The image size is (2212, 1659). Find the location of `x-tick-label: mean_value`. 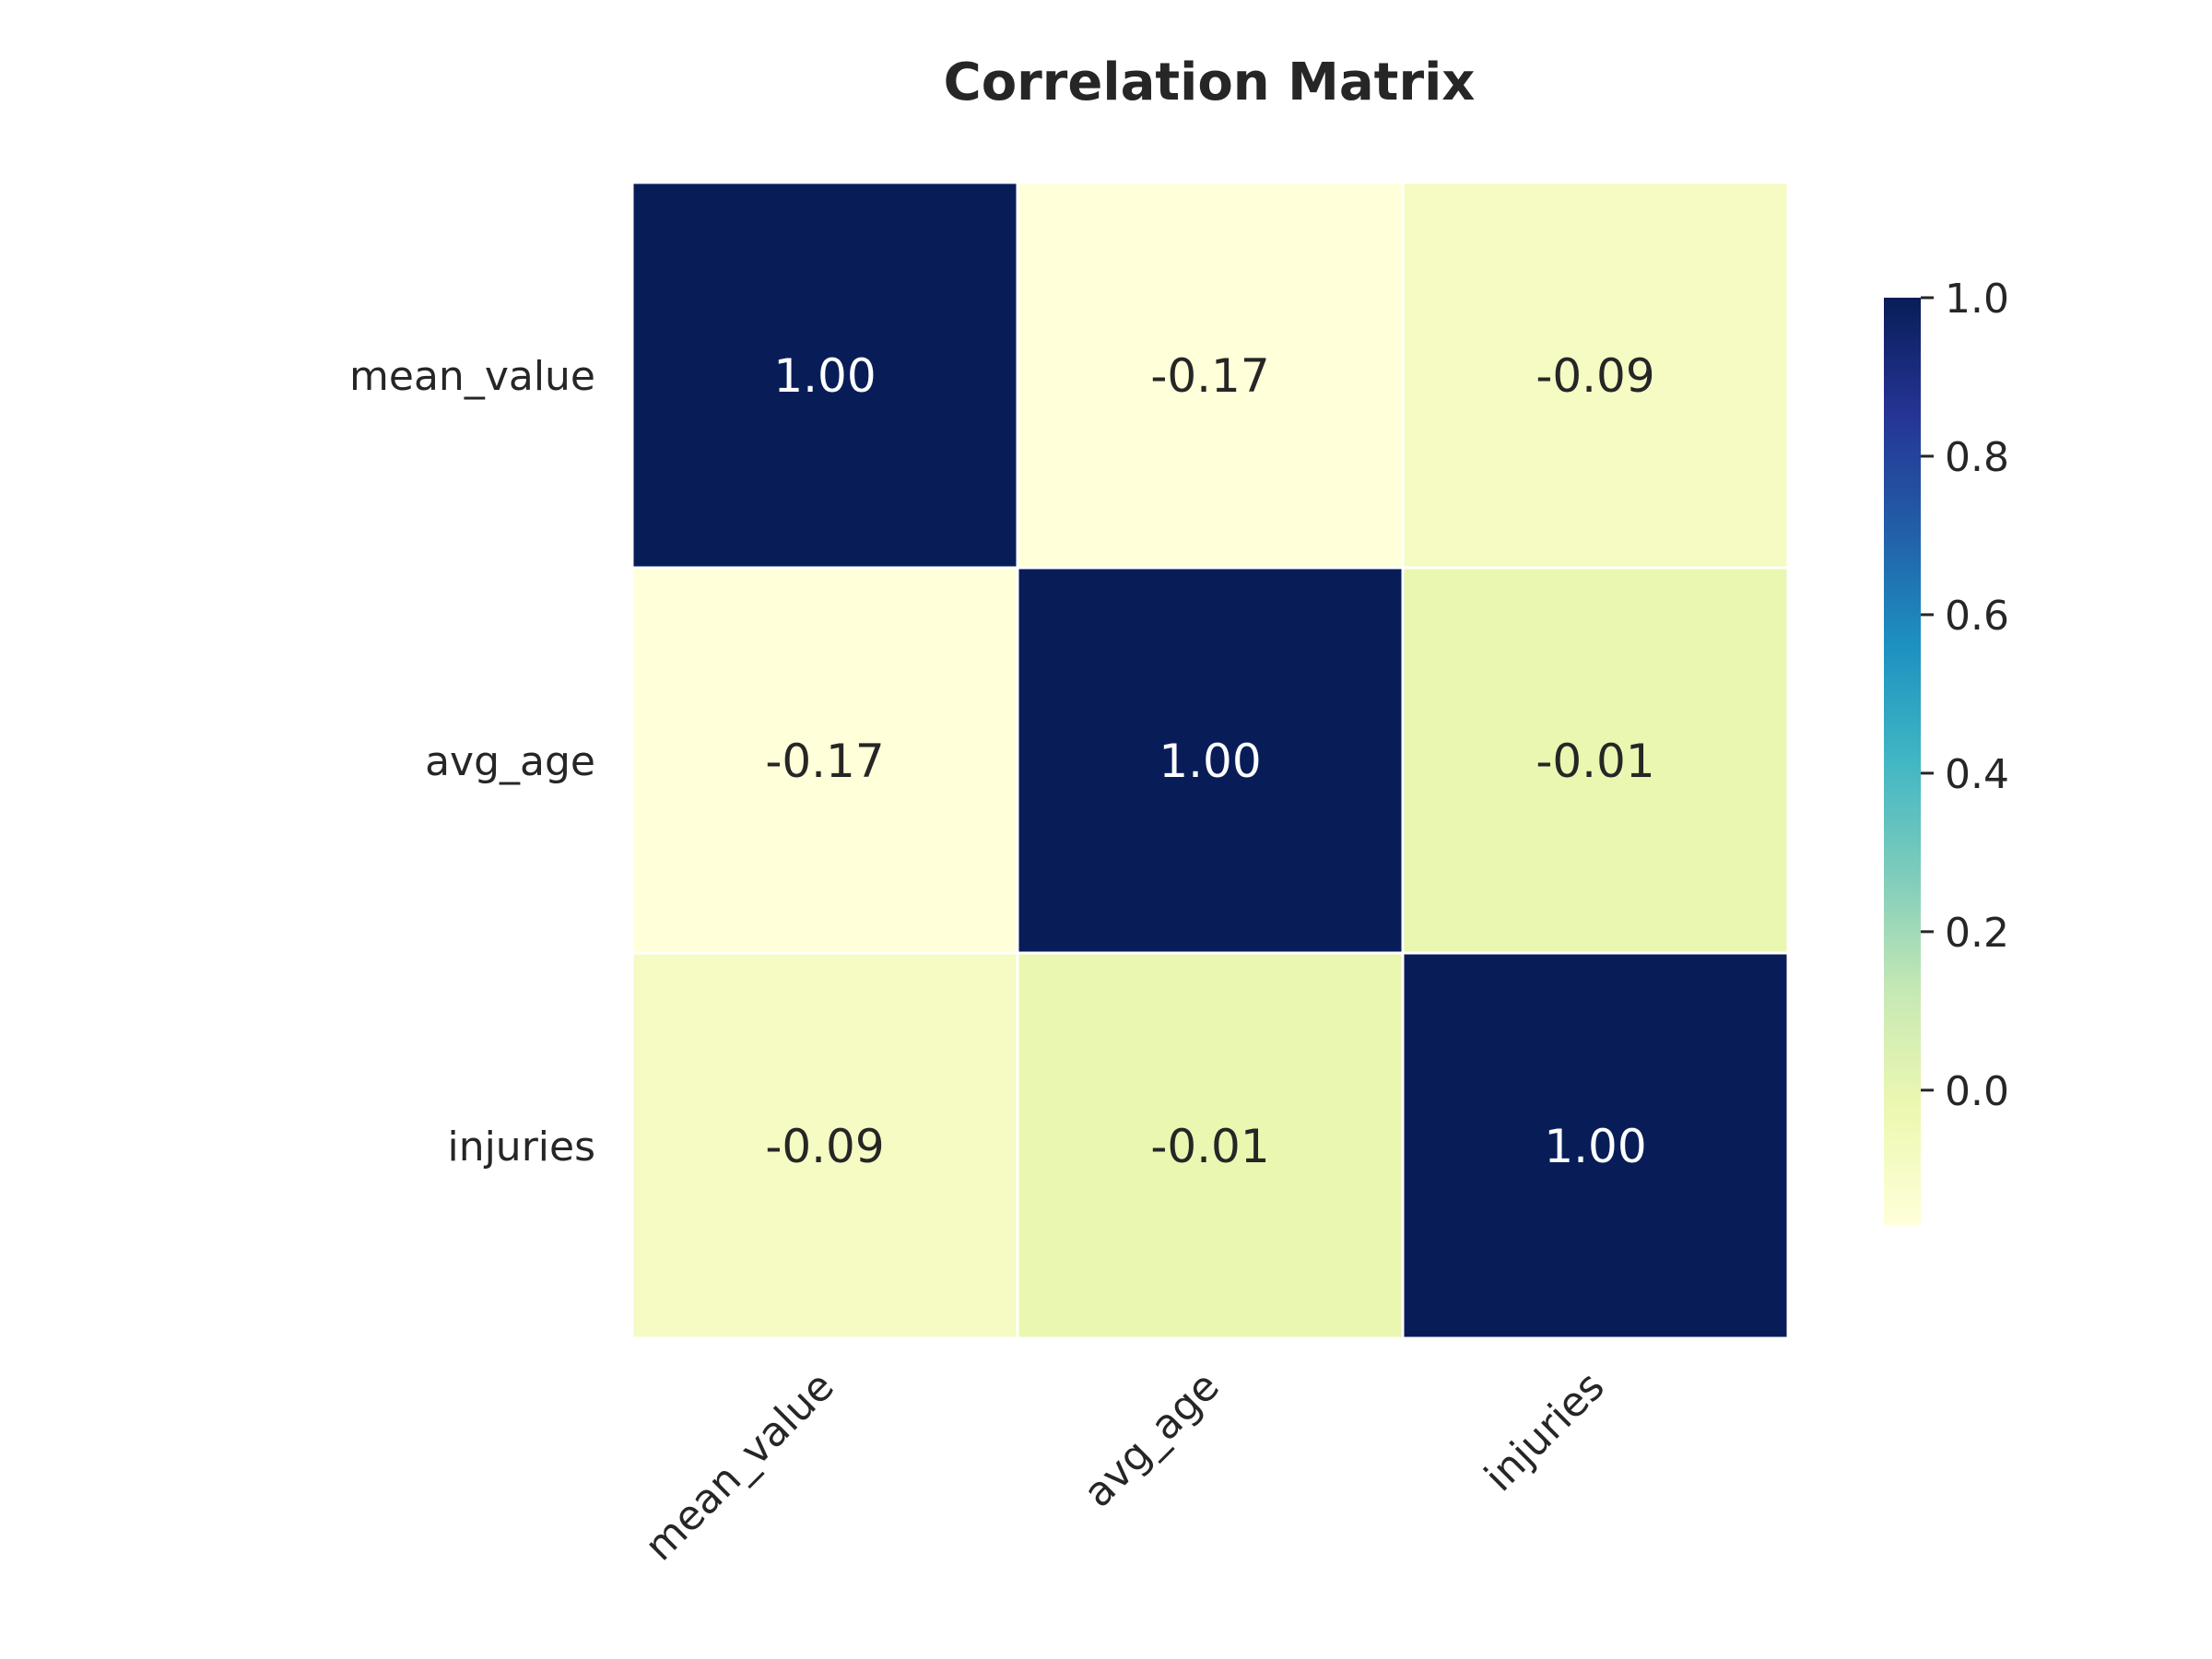

x-tick-label: mean_value is located at coordinates (739, 1467).